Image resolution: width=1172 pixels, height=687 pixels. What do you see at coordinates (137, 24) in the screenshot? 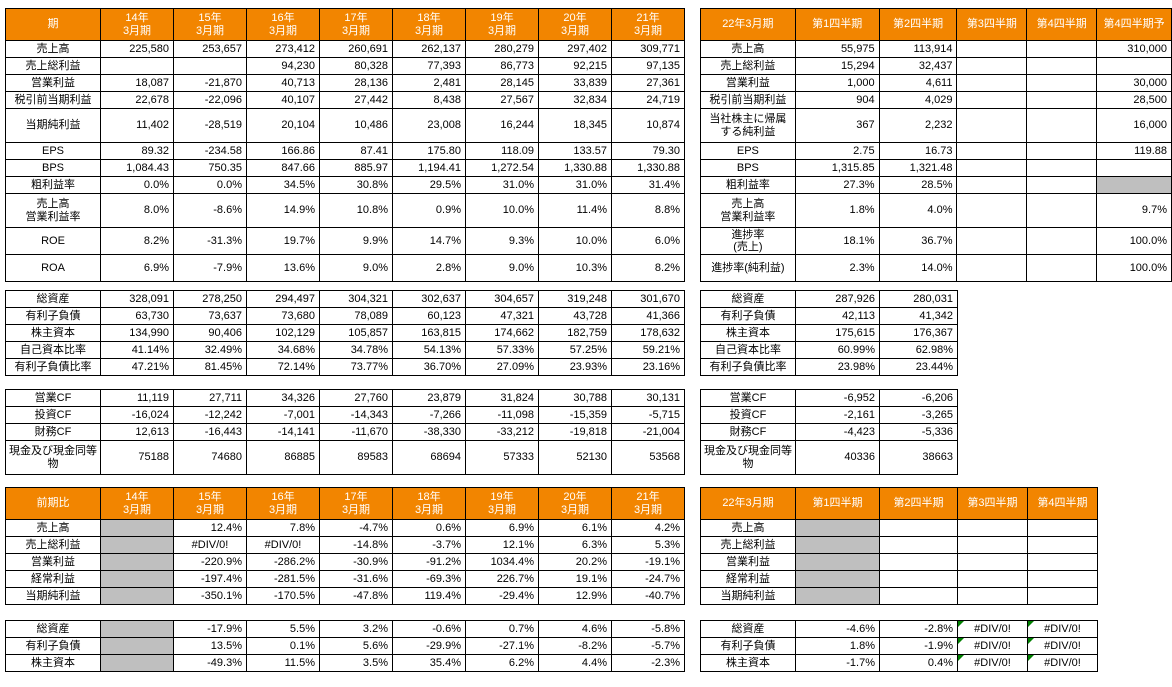
I see `annual-col-header: 14年 3月期` at bounding box center [137, 24].